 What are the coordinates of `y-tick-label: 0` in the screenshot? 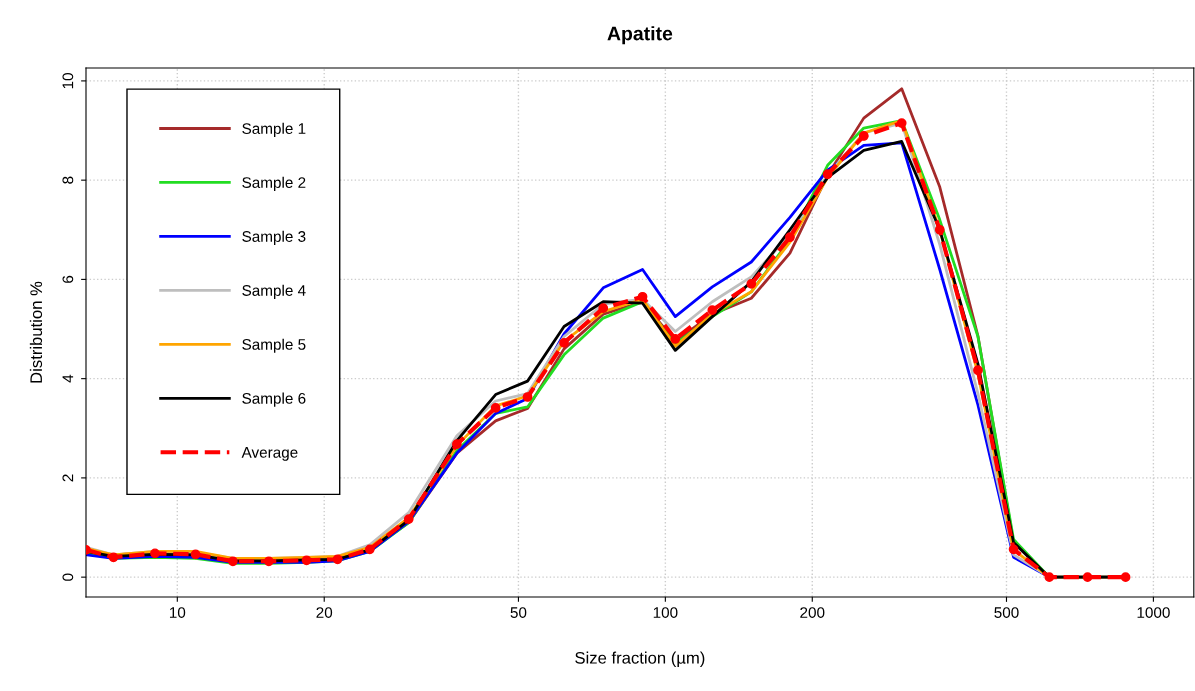 It's located at (68, 577).